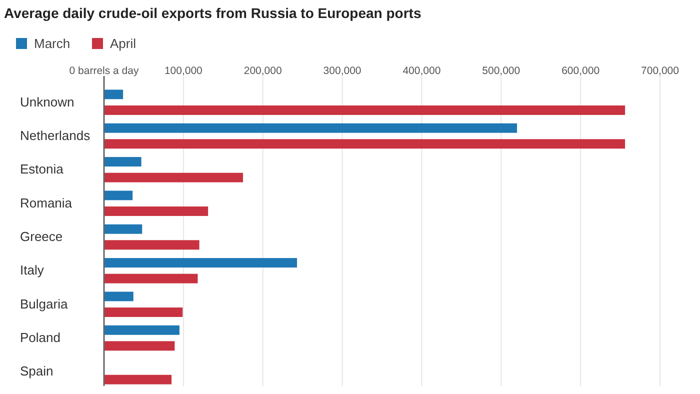  What do you see at coordinates (104, 71) in the screenshot?
I see `x-tick-label: 0 barrels a day` at bounding box center [104, 71].